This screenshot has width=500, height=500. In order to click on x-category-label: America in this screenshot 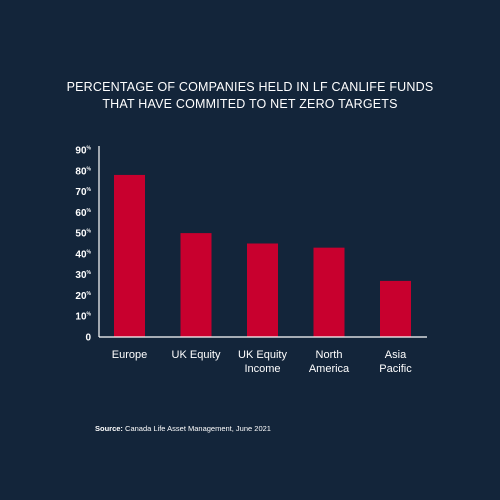, I will do `click(329, 369)`.